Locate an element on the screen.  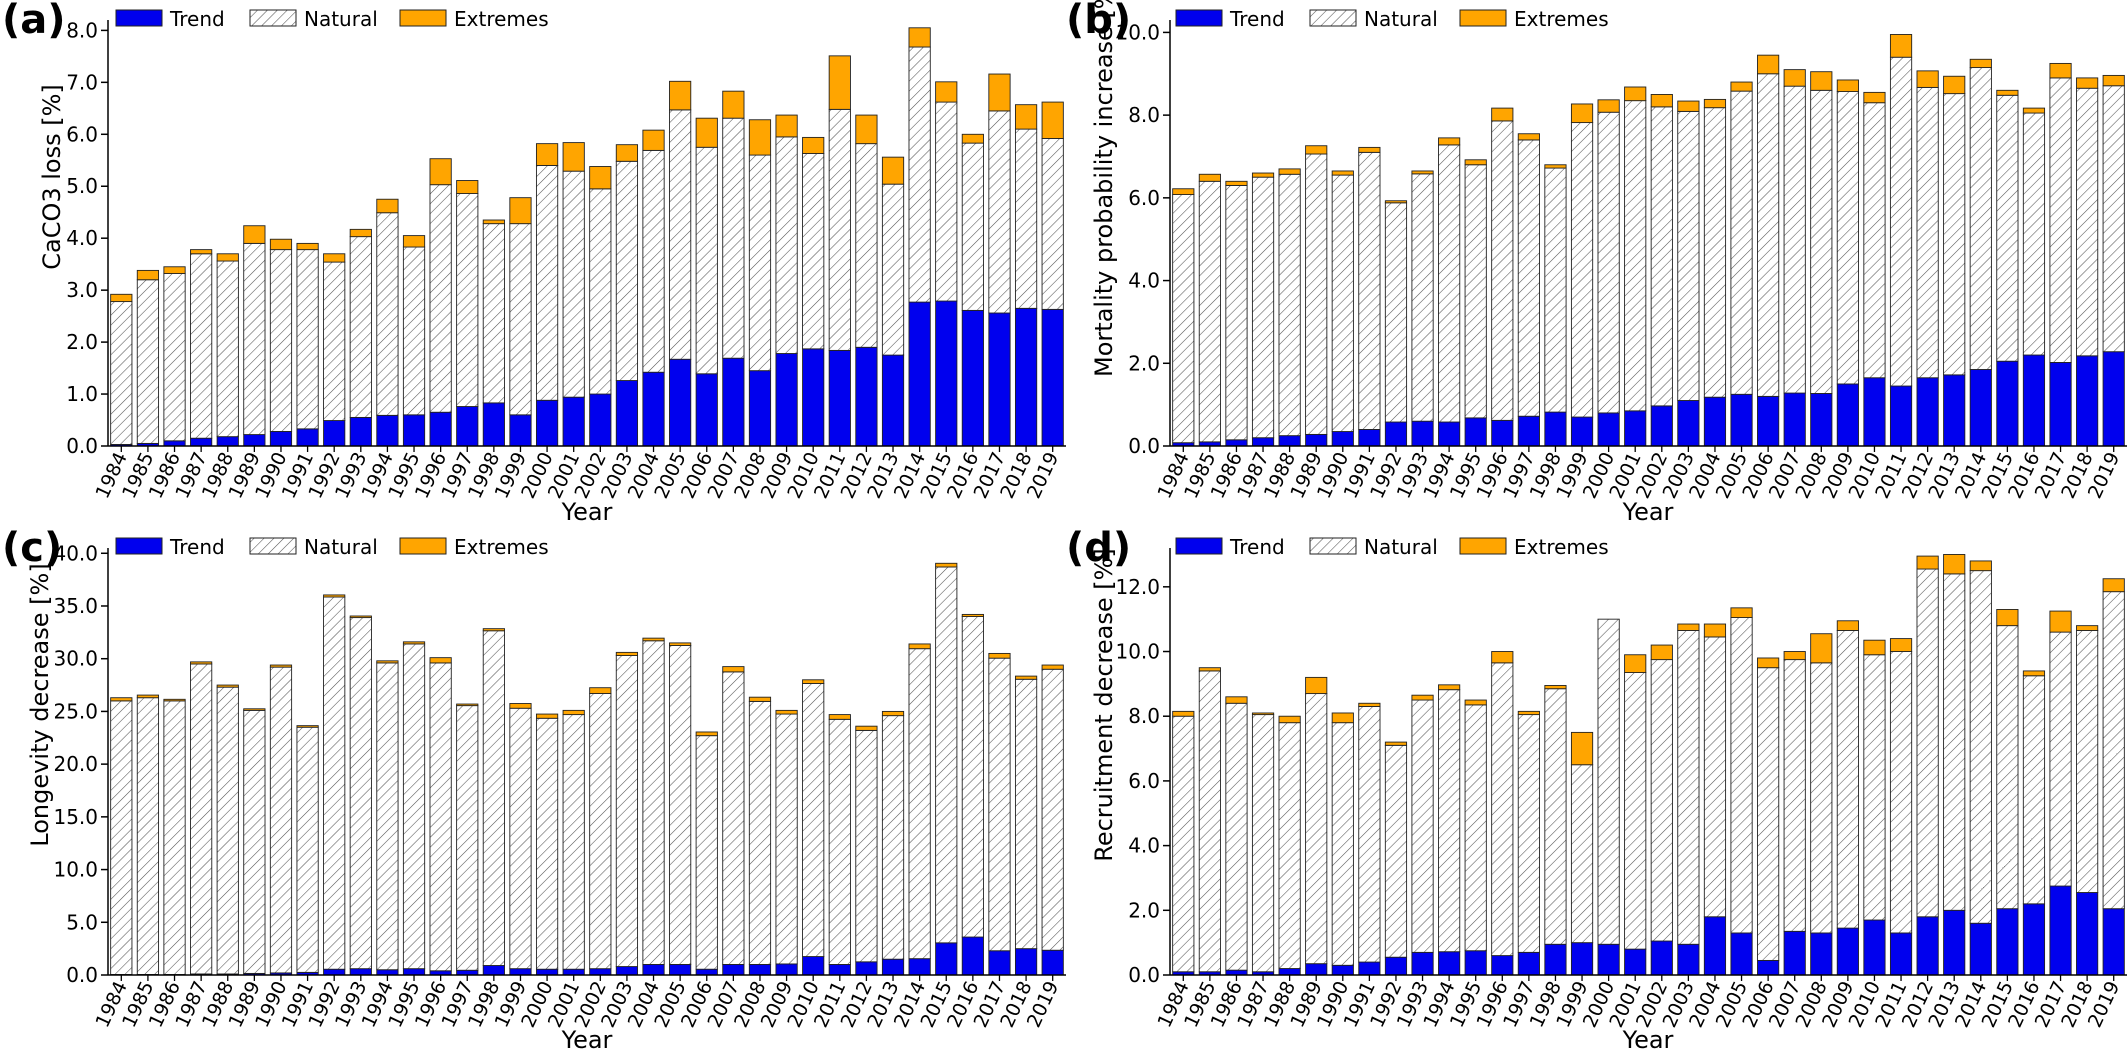
bar-trend-2011 is located at coordinates (839, 398).